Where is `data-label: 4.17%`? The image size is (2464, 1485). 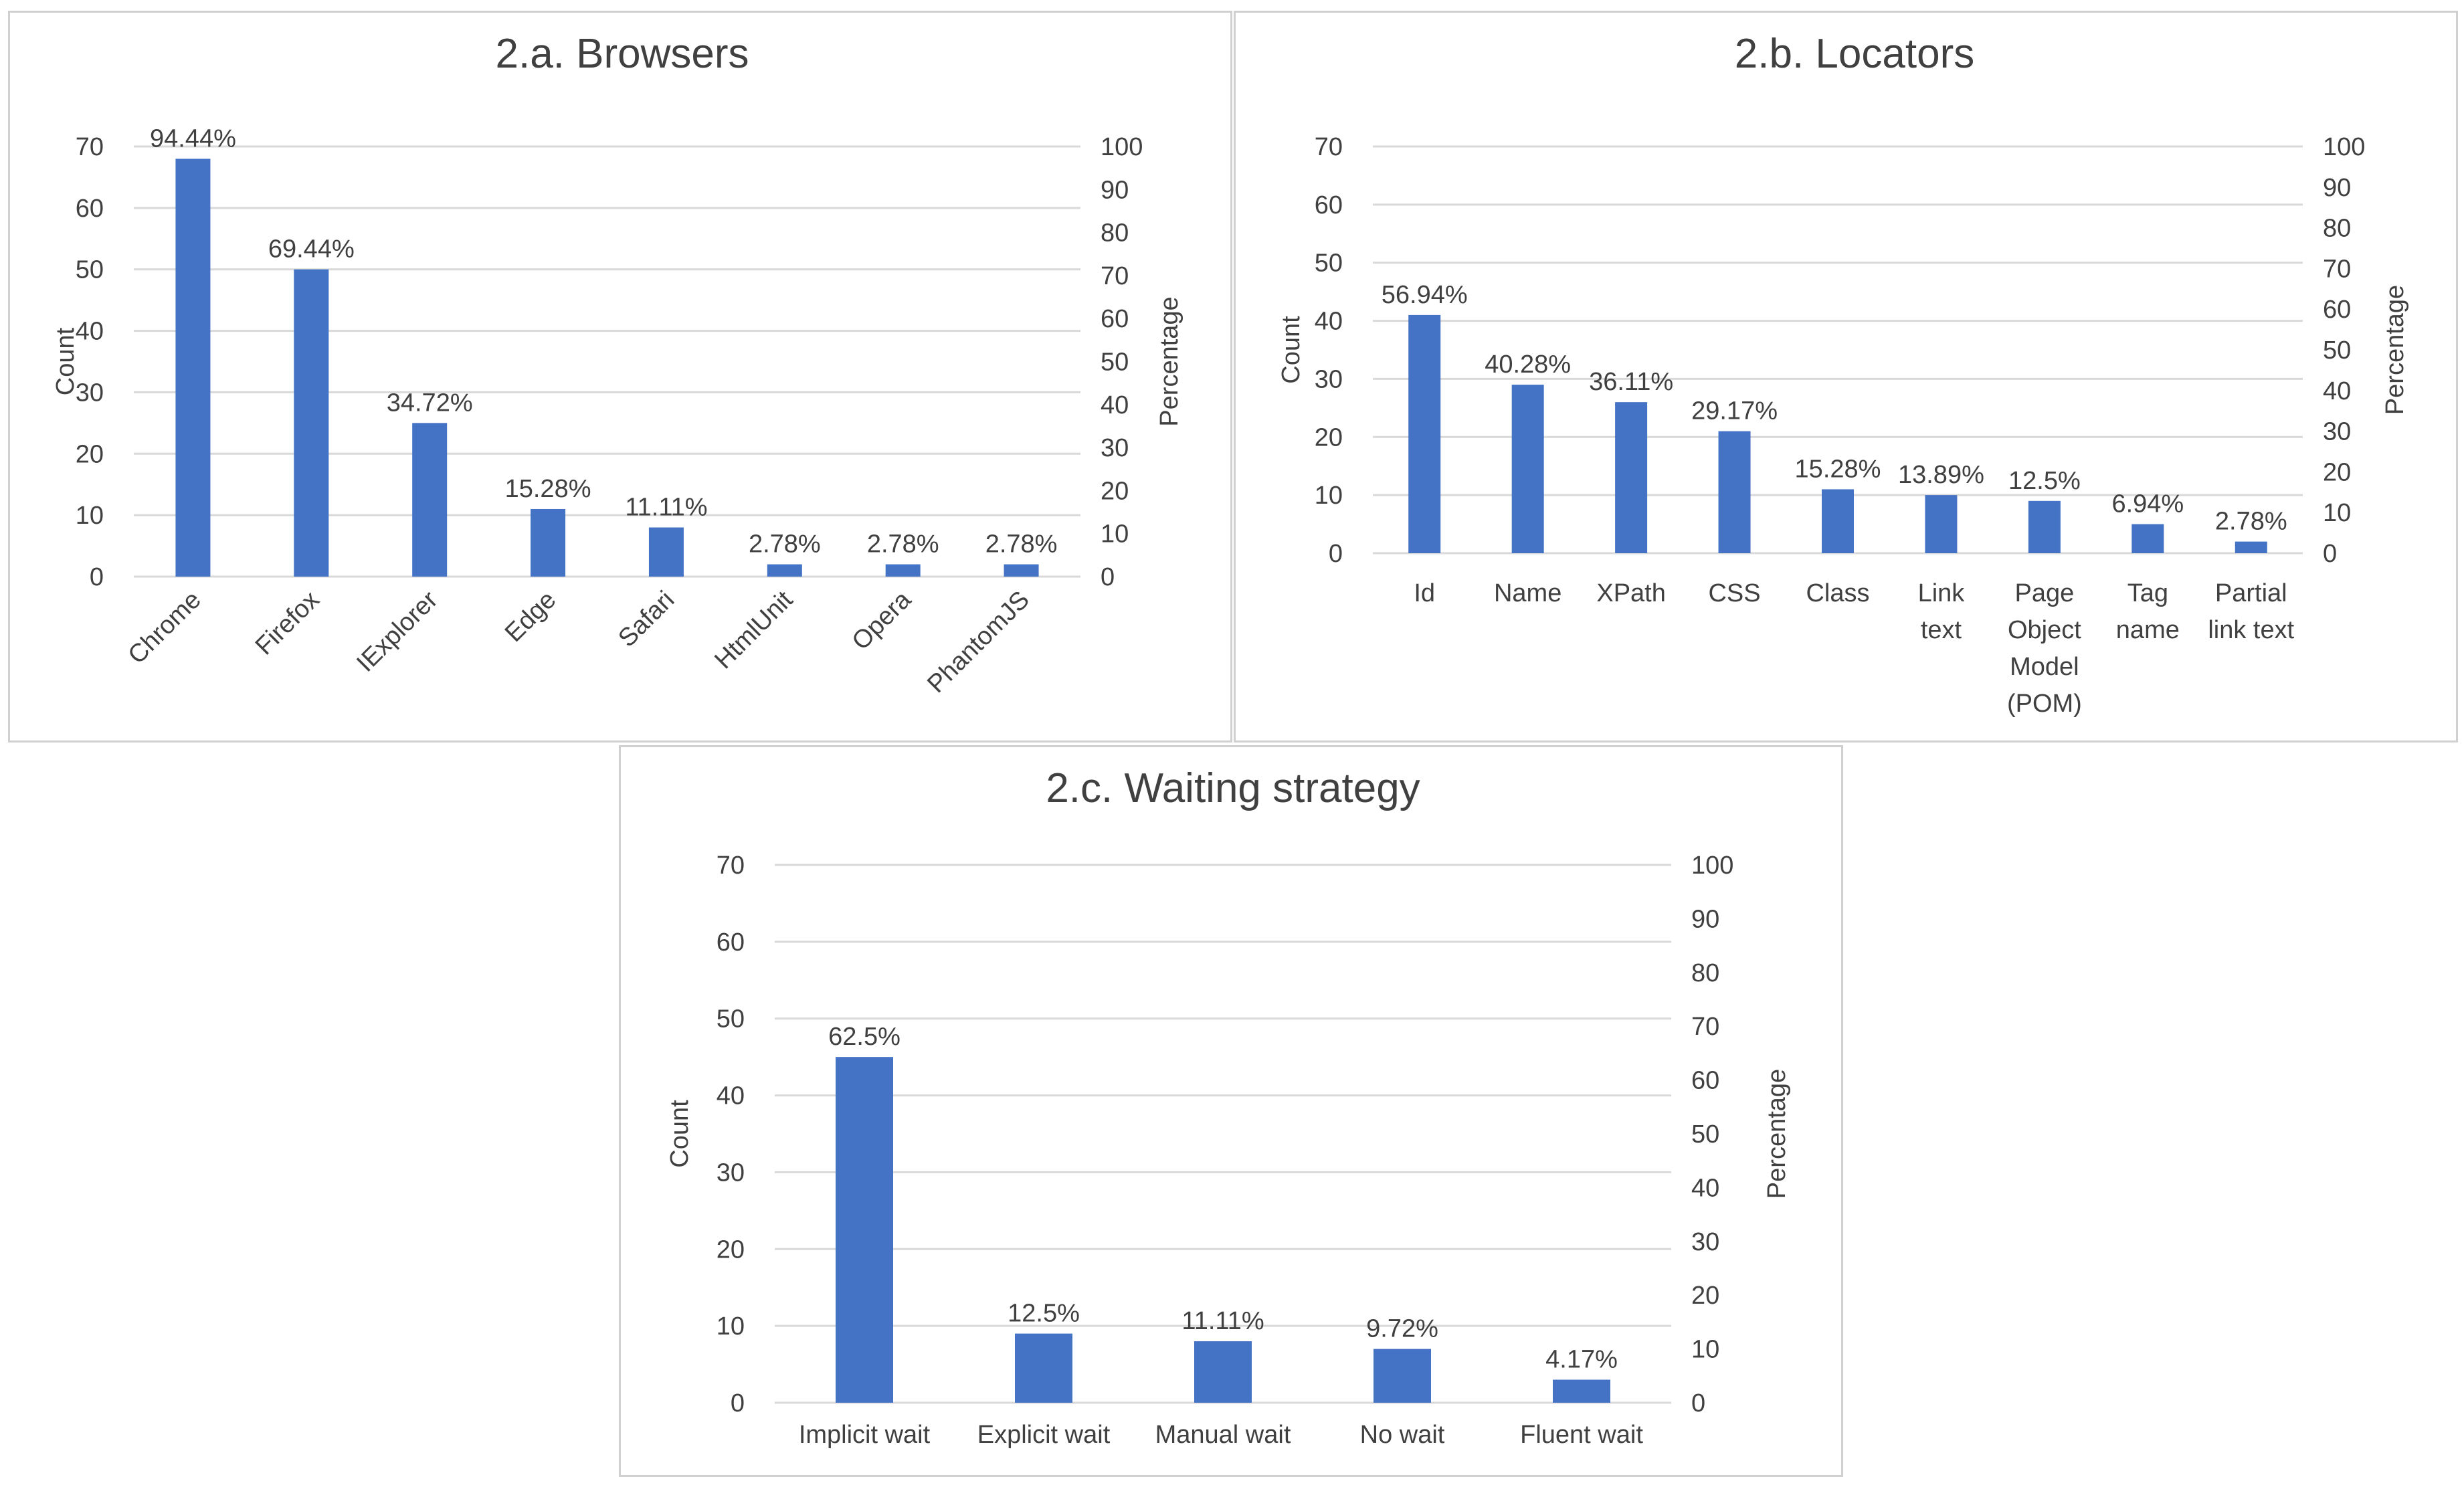 data-label: 4.17% is located at coordinates (1581, 1360).